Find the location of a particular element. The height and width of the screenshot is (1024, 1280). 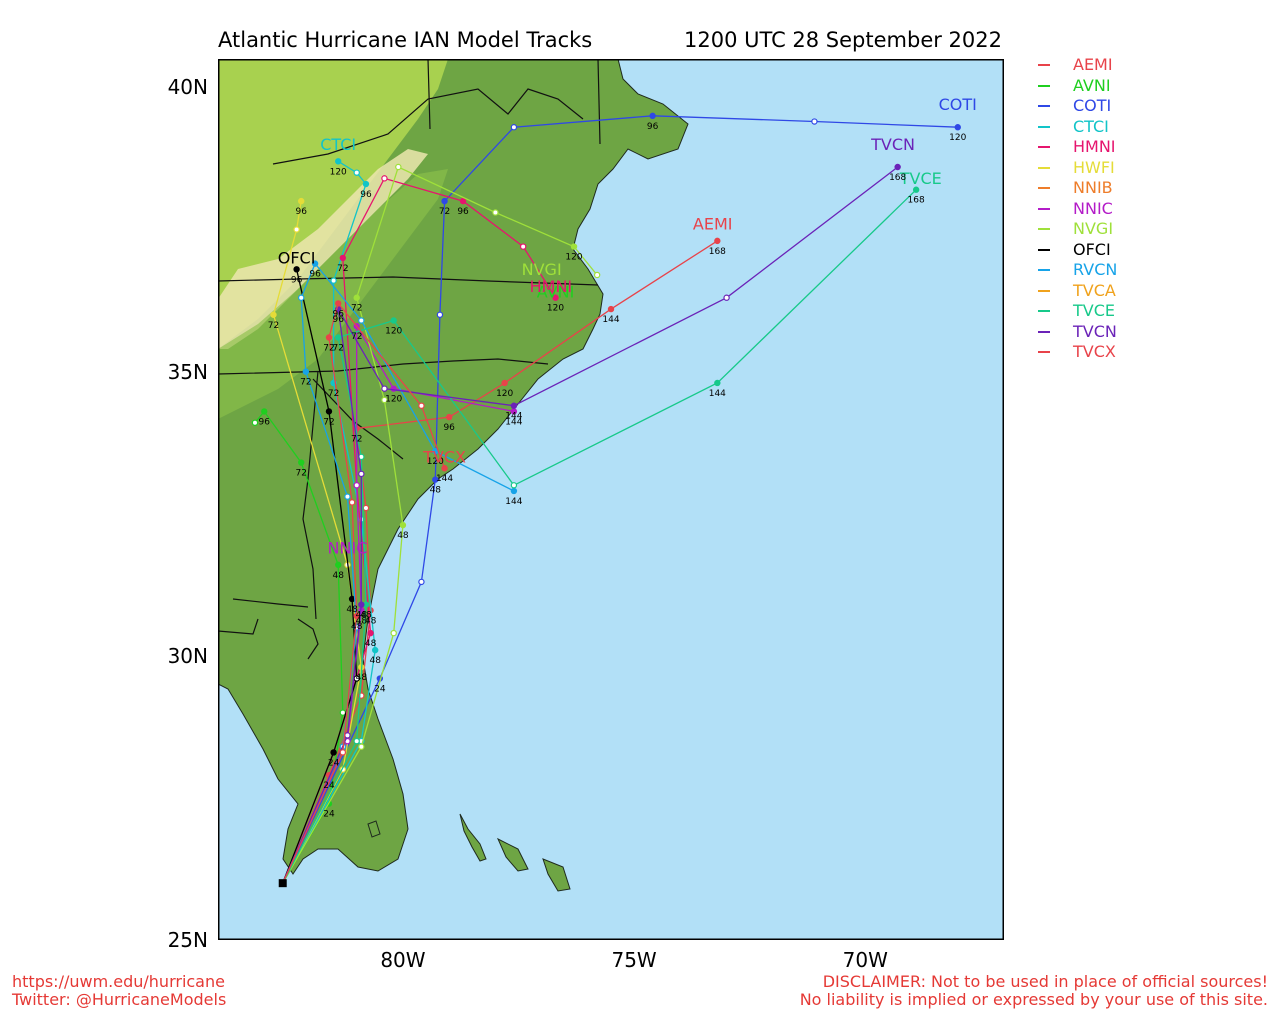

lat-tick-label: 35N is located at coordinates (187, 371).